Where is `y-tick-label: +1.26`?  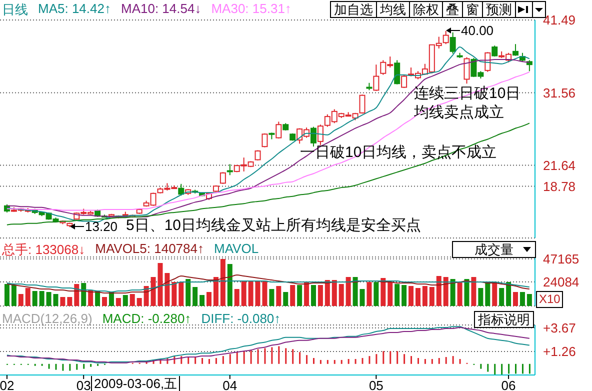 y-tick-label: +1.26 is located at coordinates (559, 352).